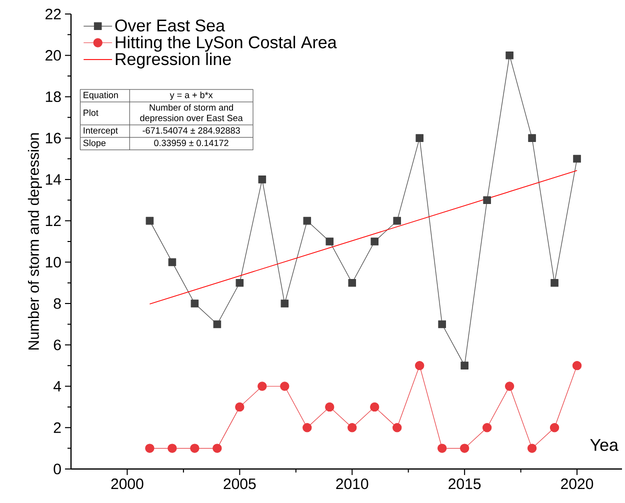 The height and width of the screenshot is (503, 625). Describe the element at coordinates (54, 179) in the screenshot. I see `y-tick-label: 14` at that location.